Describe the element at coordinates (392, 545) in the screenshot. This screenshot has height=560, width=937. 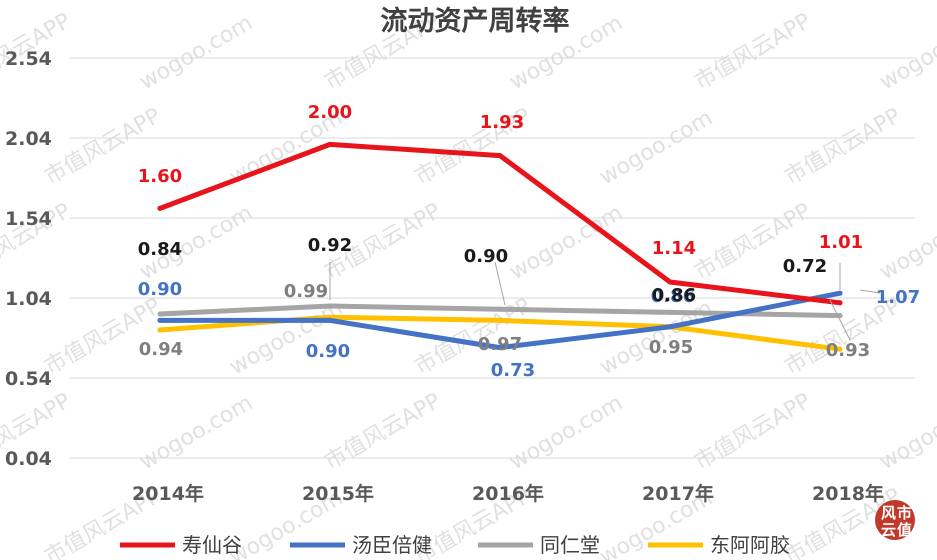
I see `legend-label: 汤臣倍健` at that location.